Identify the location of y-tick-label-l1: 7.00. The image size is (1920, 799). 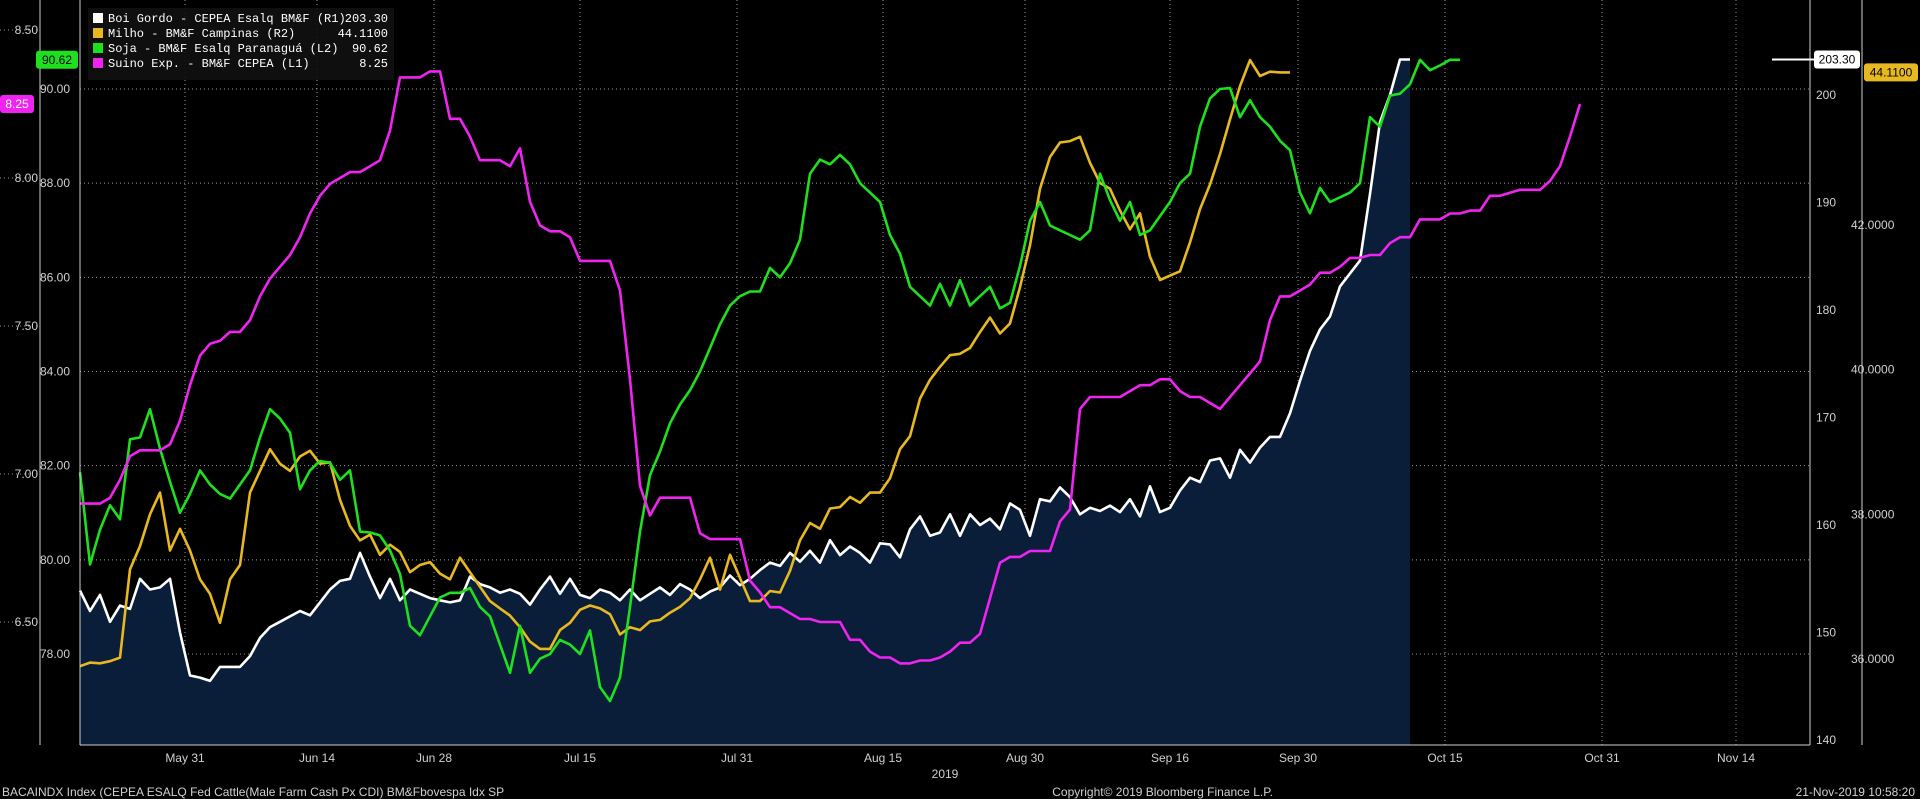
(27, 474).